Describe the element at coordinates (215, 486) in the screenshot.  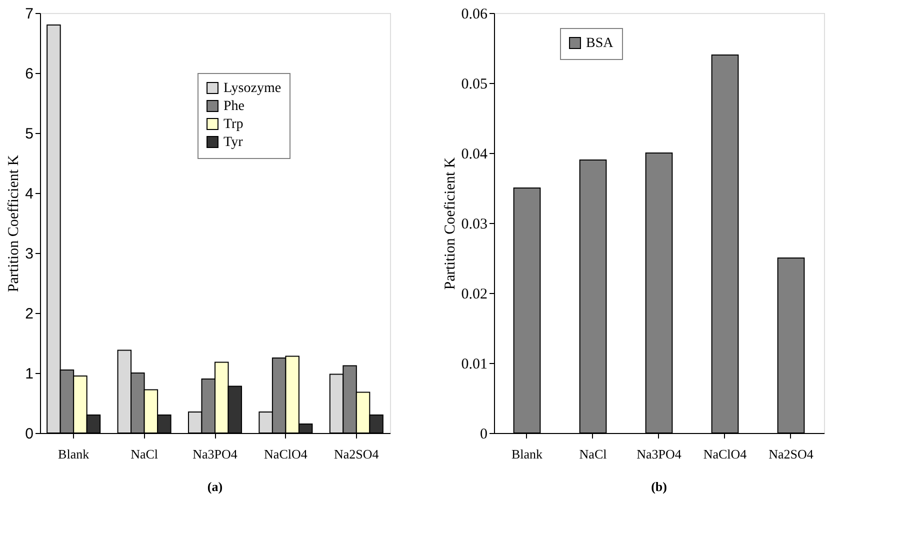
I see `text: (a)` at that location.